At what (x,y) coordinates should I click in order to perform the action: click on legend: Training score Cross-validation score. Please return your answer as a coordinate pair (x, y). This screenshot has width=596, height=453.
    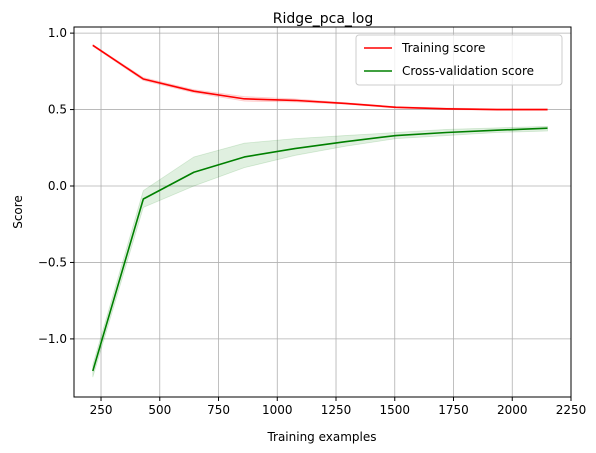
    Looking at the image, I should click on (459, 60).